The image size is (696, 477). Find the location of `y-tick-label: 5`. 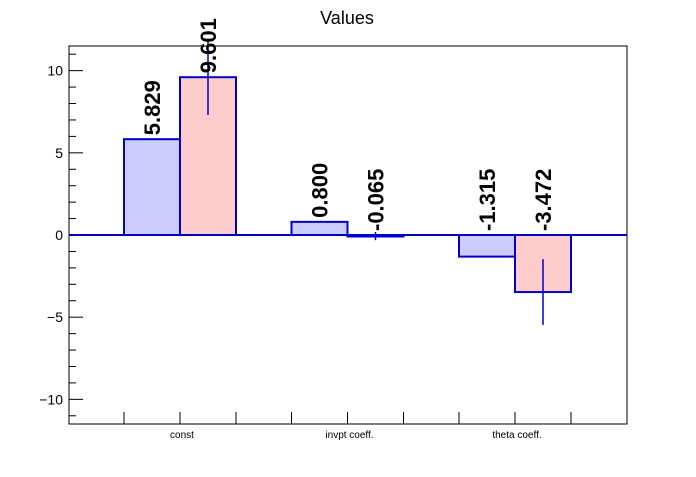

y-tick-label: 5 is located at coordinates (59, 153).